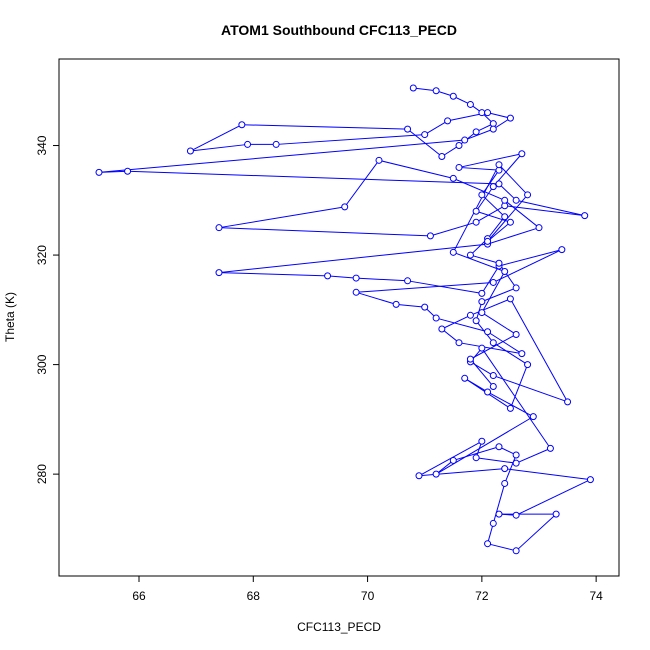  Describe the element at coordinates (42, 145) in the screenshot. I see `y-tick-label: 340` at that location.